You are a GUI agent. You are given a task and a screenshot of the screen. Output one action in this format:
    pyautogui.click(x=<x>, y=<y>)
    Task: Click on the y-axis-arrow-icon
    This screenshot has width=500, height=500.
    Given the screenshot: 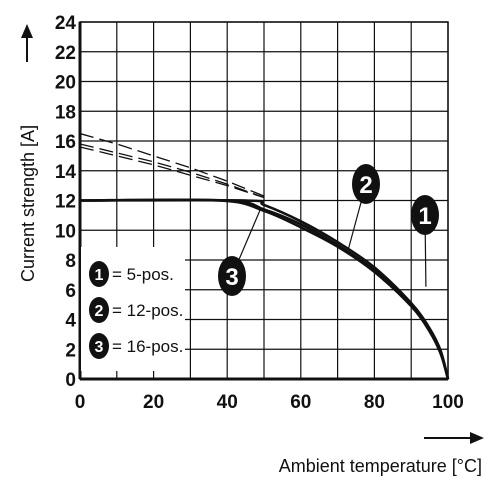 What is the action you would take?
    pyautogui.click(x=27, y=43)
    